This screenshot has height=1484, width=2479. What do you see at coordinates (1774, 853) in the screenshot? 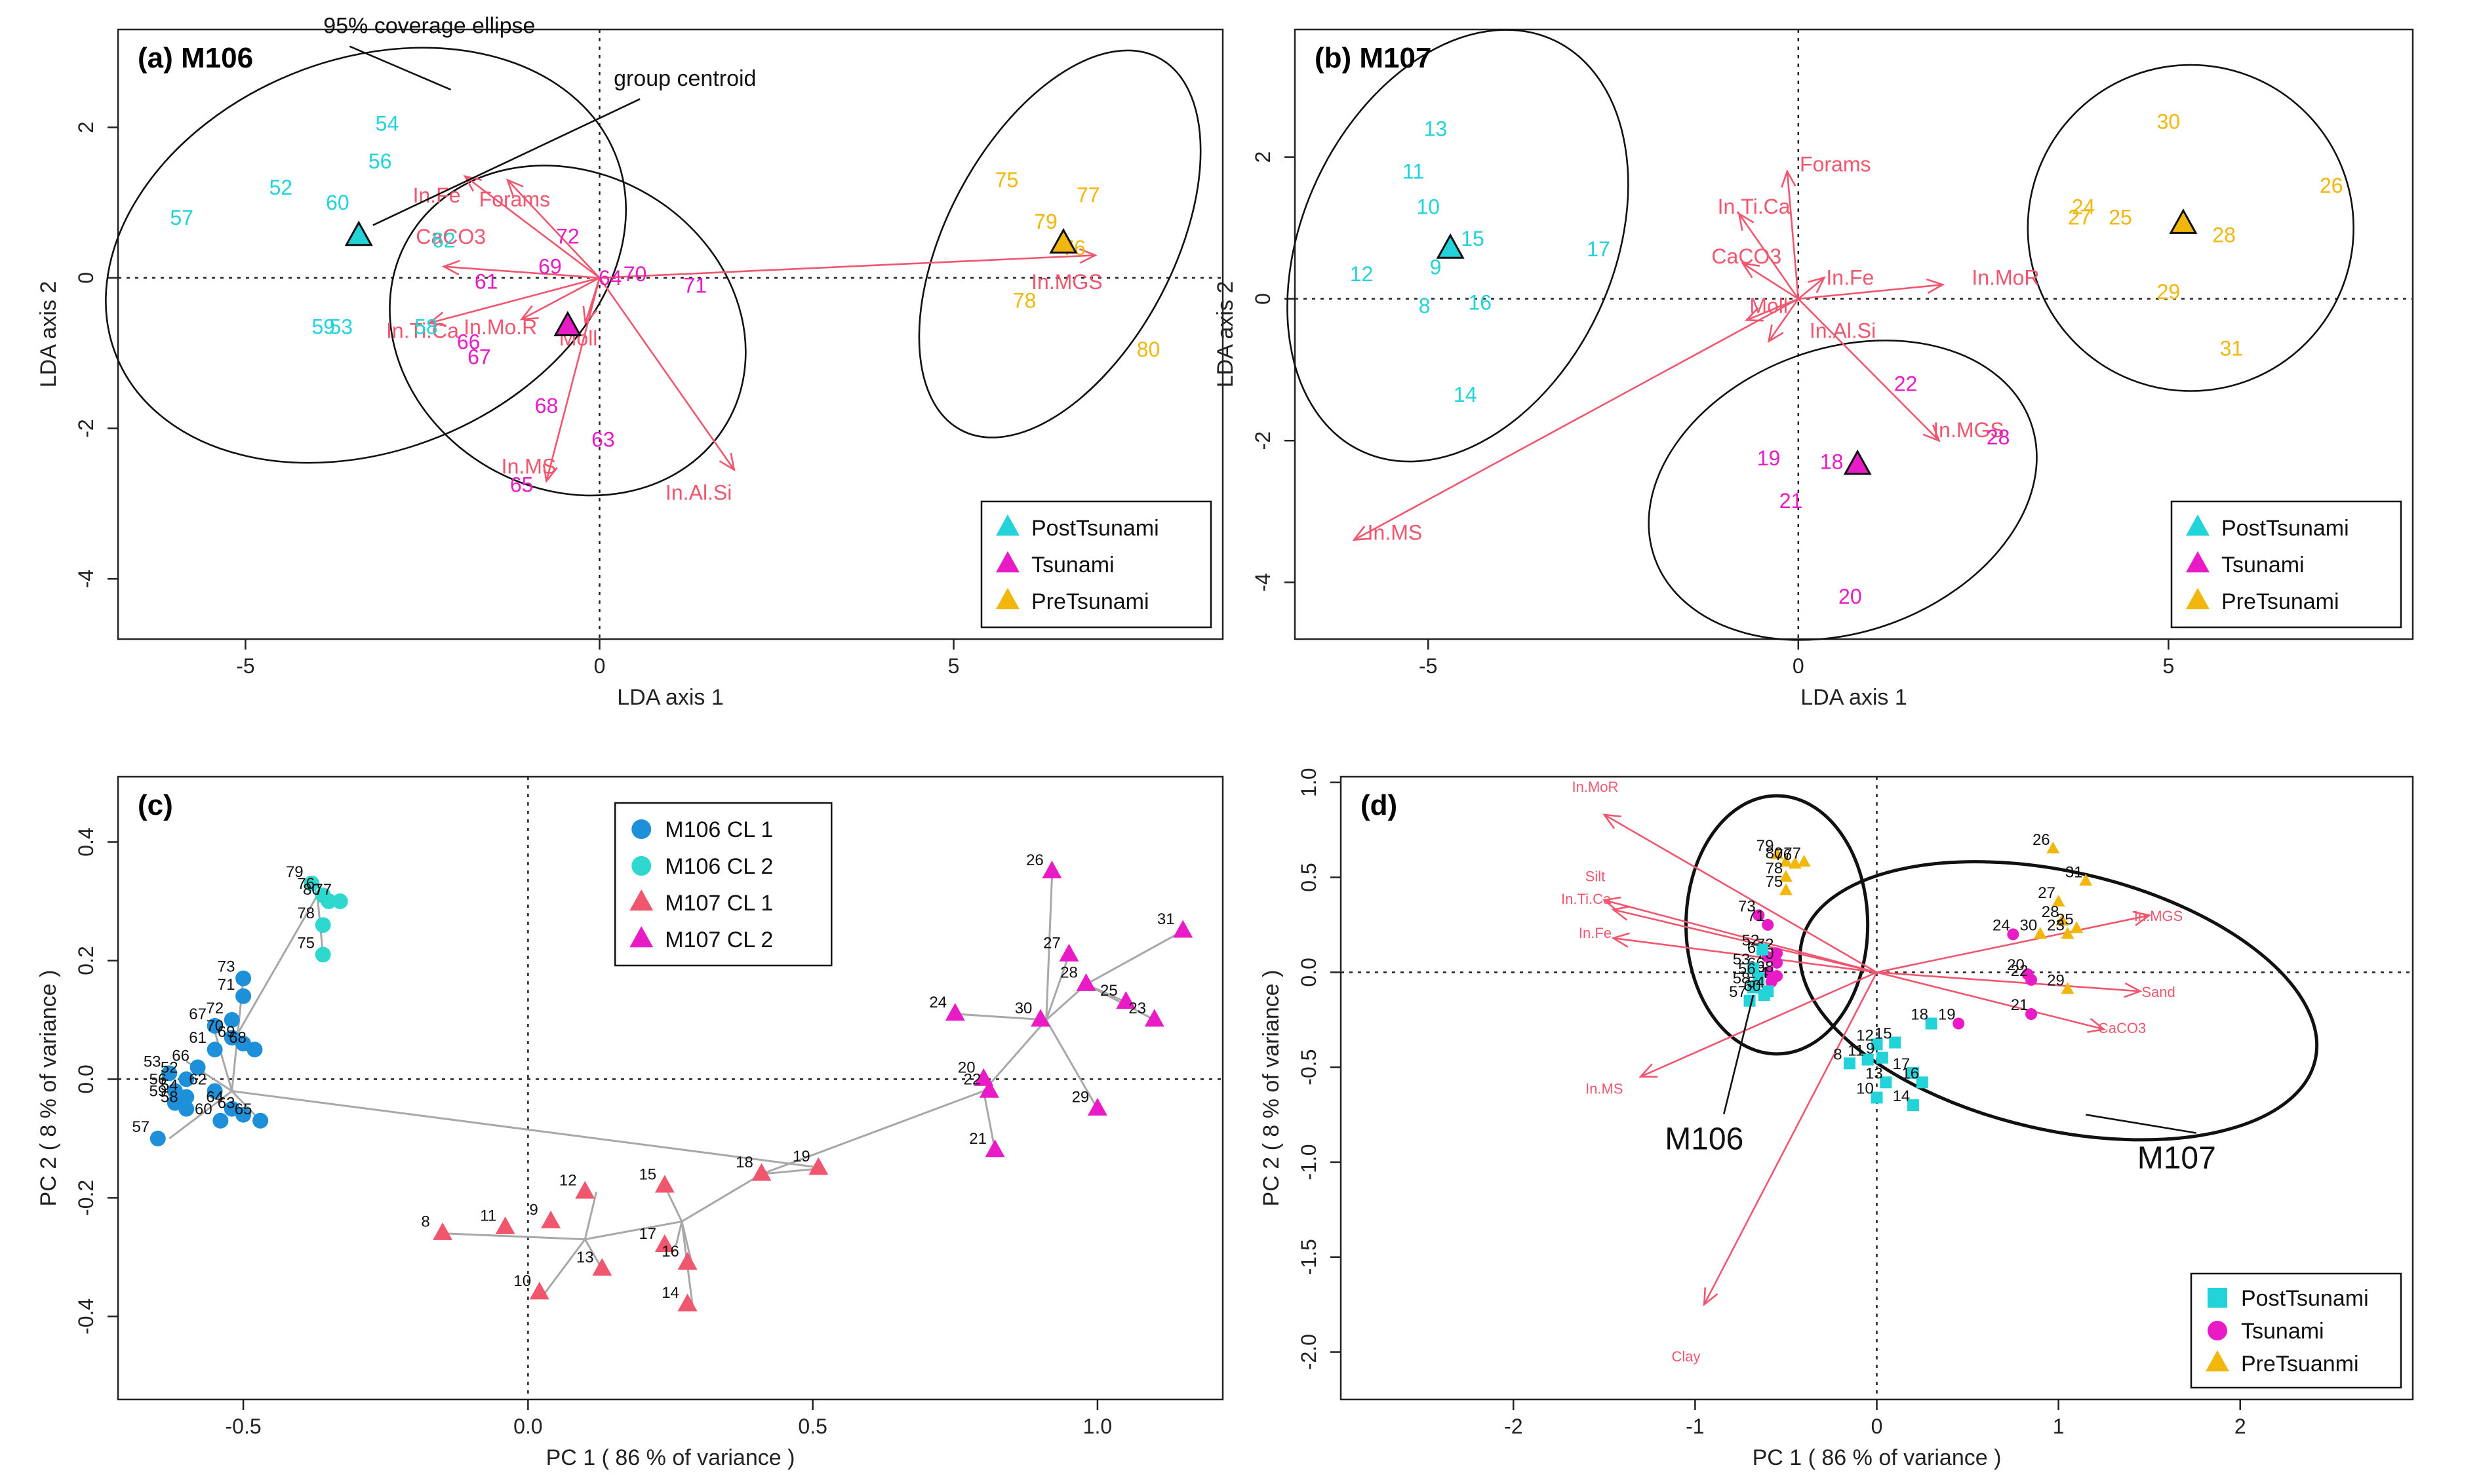
I see `panel-d-point-label: 80` at bounding box center [1774, 853].